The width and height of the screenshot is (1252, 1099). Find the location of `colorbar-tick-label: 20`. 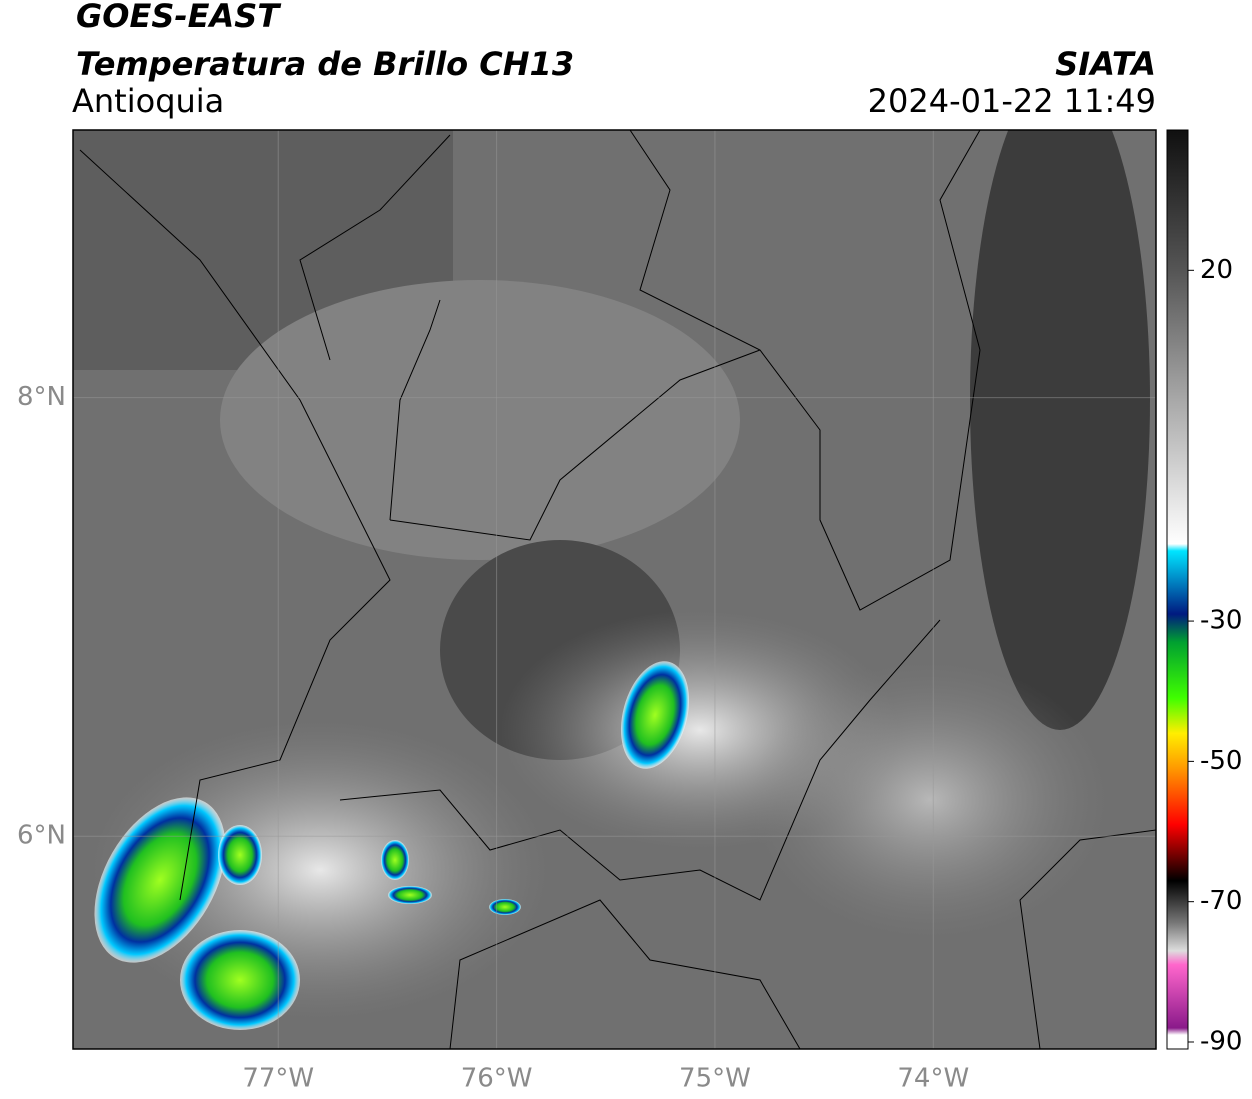

colorbar-tick-label: 20 is located at coordinates (1216, 270).